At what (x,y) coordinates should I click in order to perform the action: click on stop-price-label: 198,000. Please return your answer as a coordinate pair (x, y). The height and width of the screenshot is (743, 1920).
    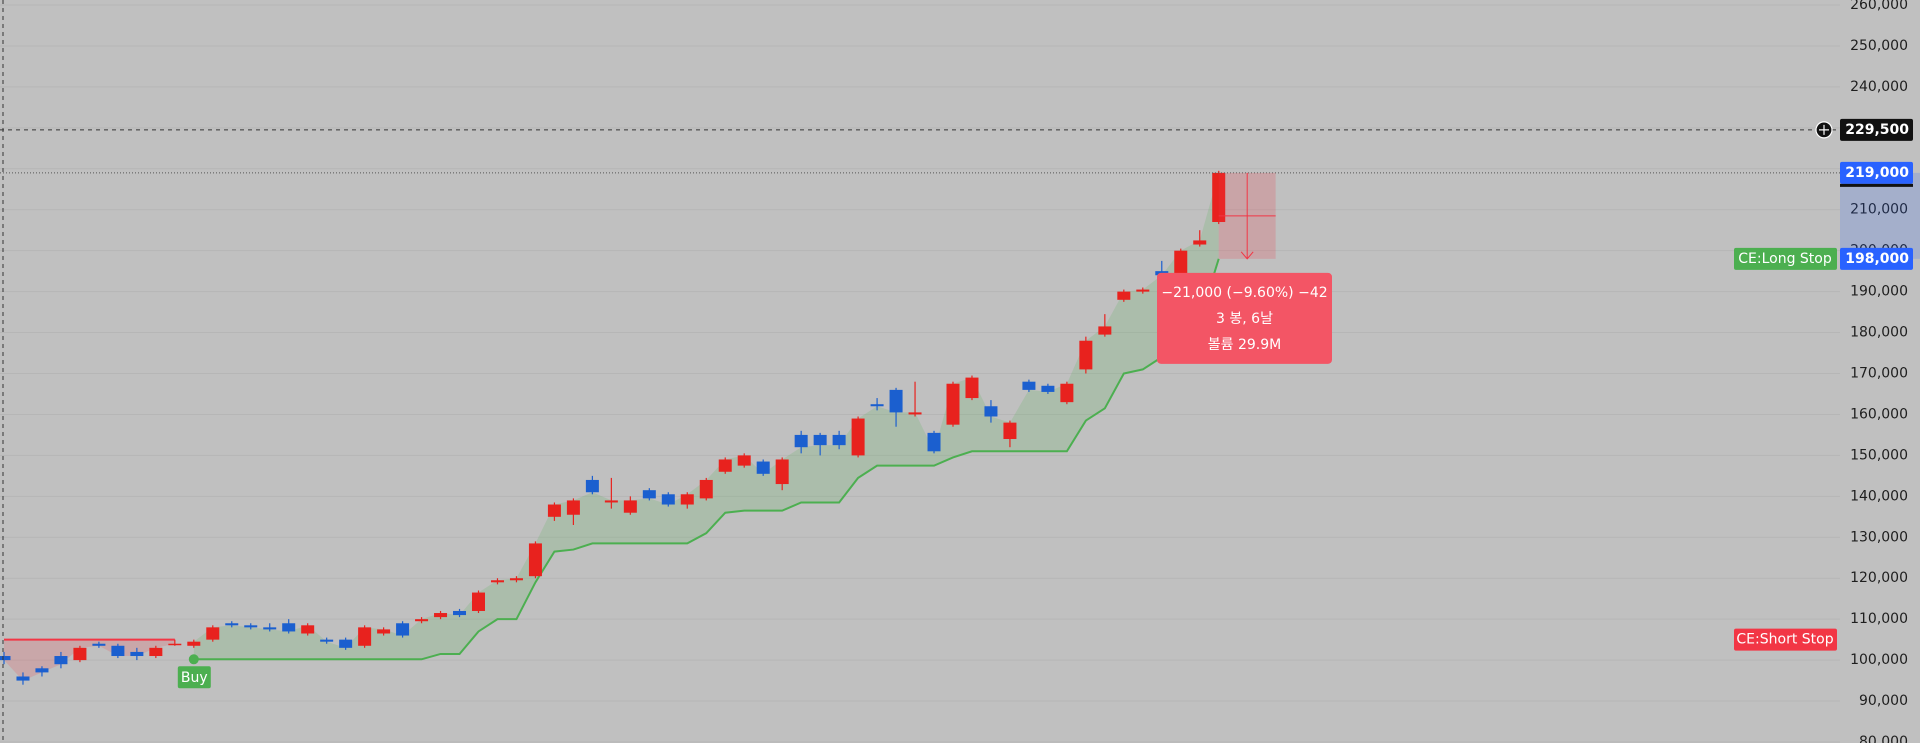
    Looking at the image, I should click on (1877, 259).